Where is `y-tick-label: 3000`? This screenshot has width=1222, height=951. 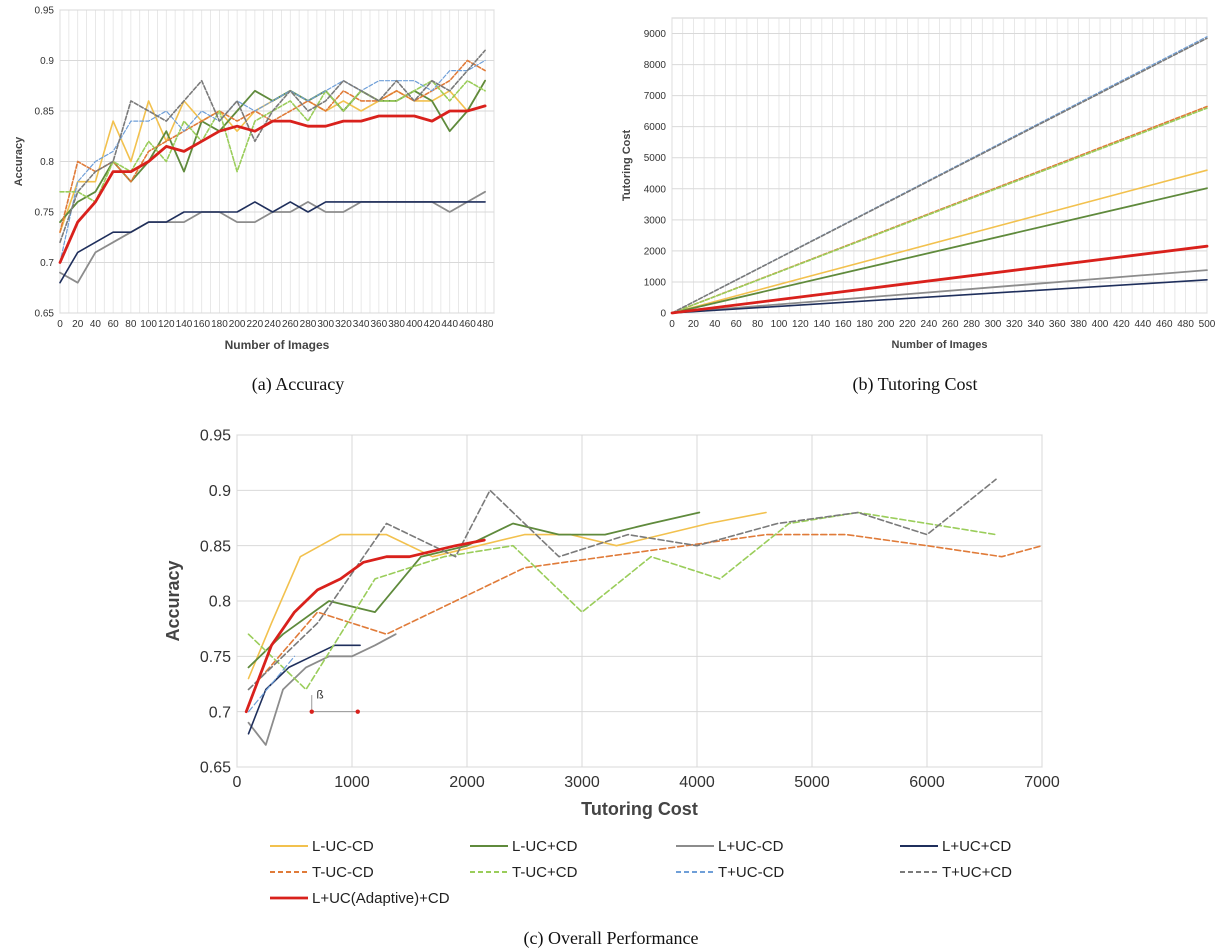 y-tick-label: 3000 is located at coordinates (655, 220).